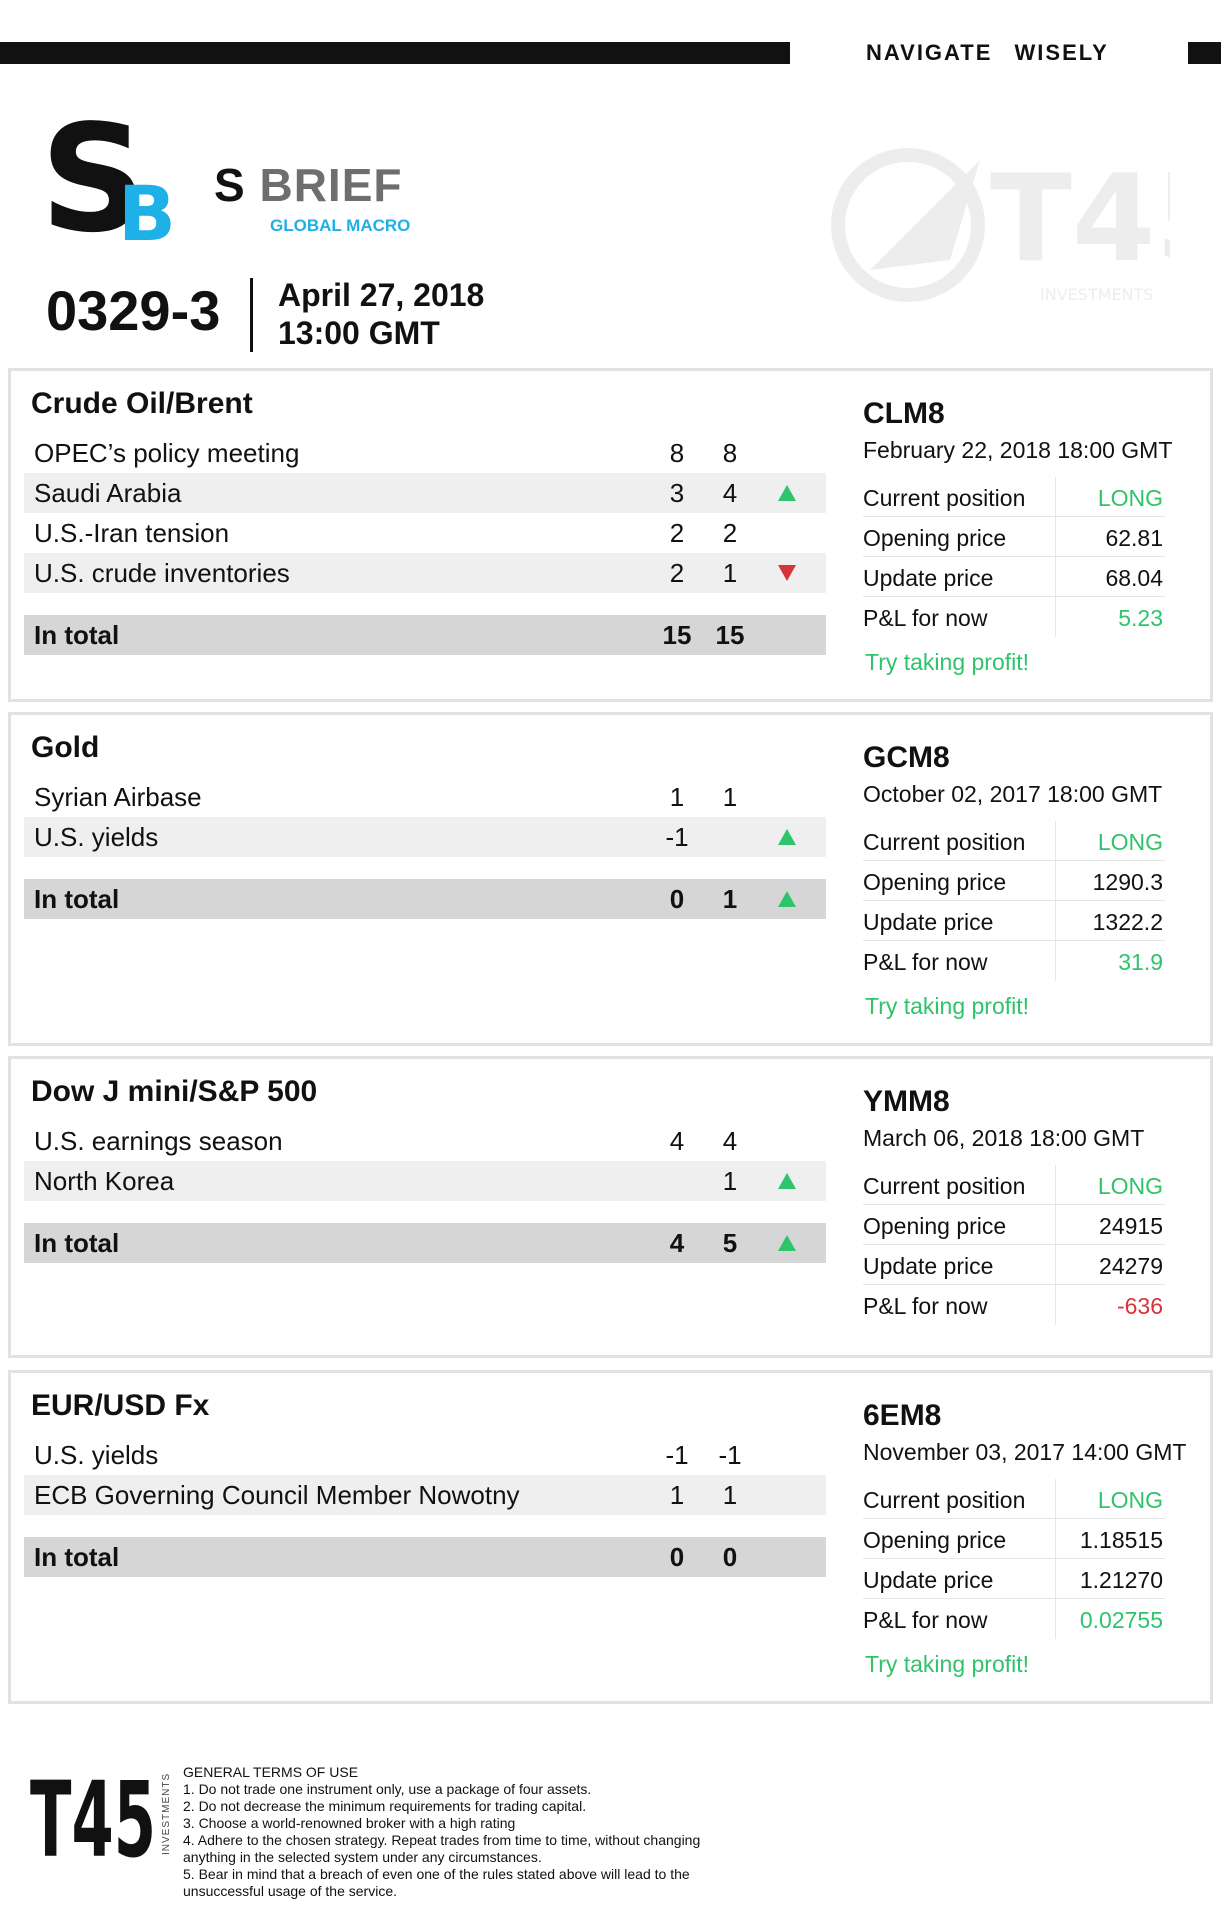 The width and height of the screenshot is (1221, 1920). I want to click on factor-value-2: 2, so click(730, 533).